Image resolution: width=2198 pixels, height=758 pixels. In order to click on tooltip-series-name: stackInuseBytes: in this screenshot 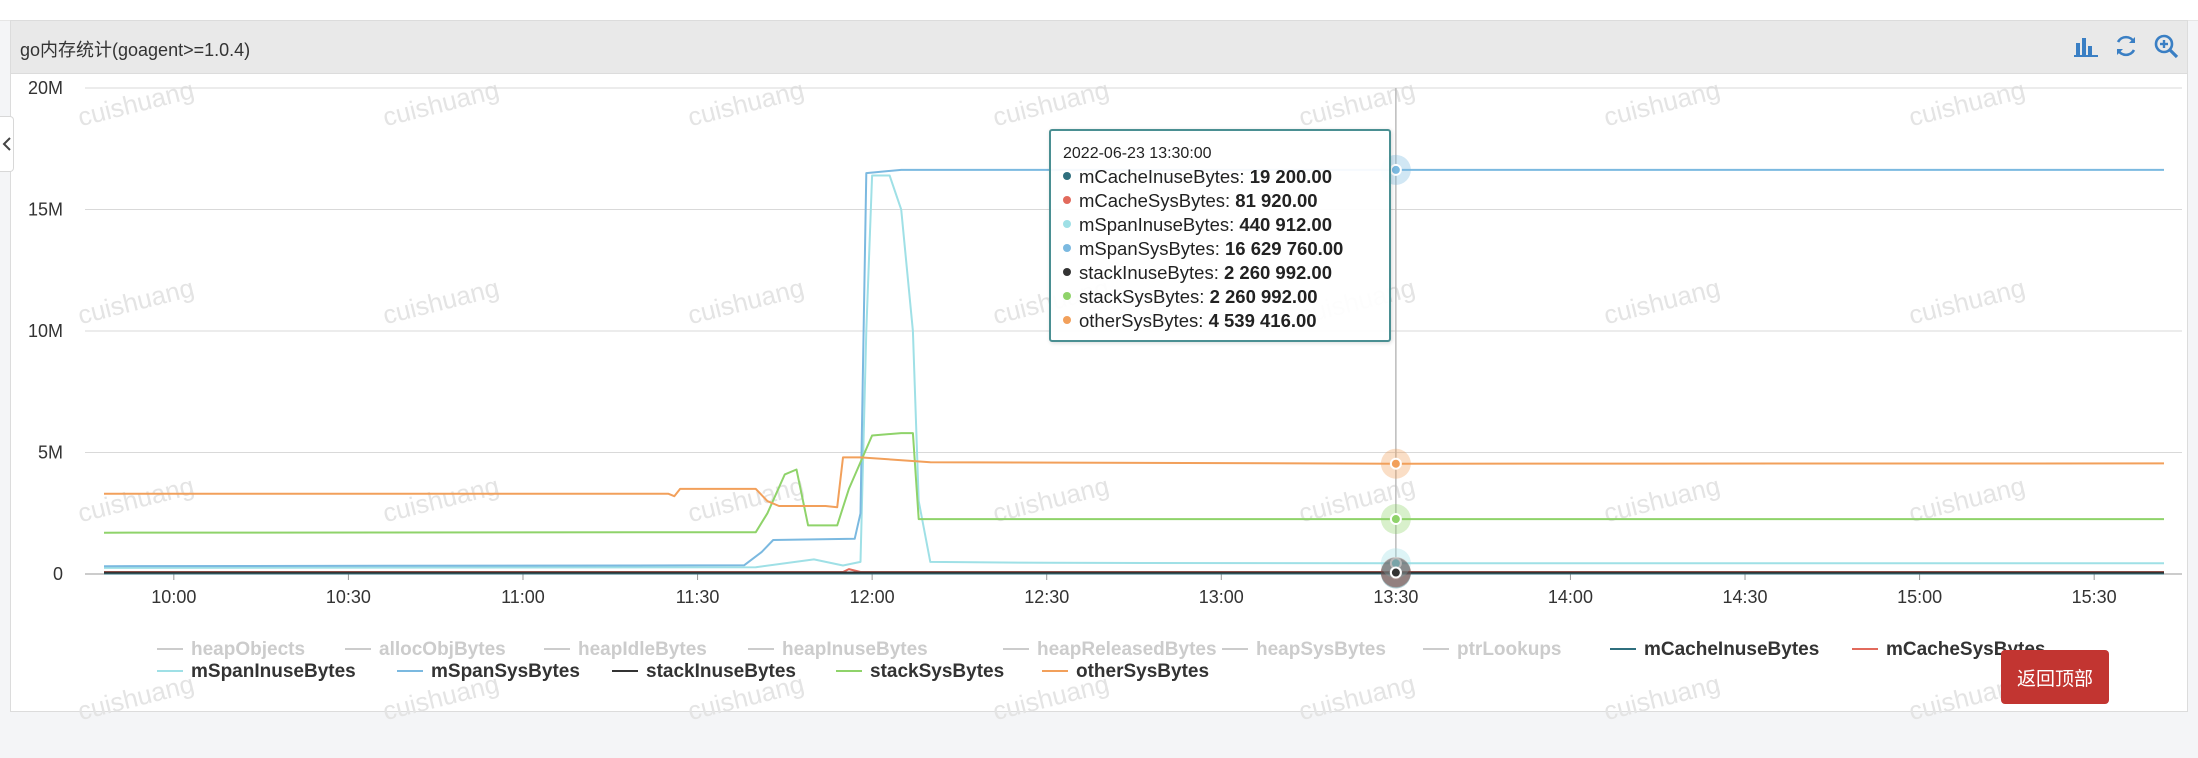, I will do `click(1151, 272)`.